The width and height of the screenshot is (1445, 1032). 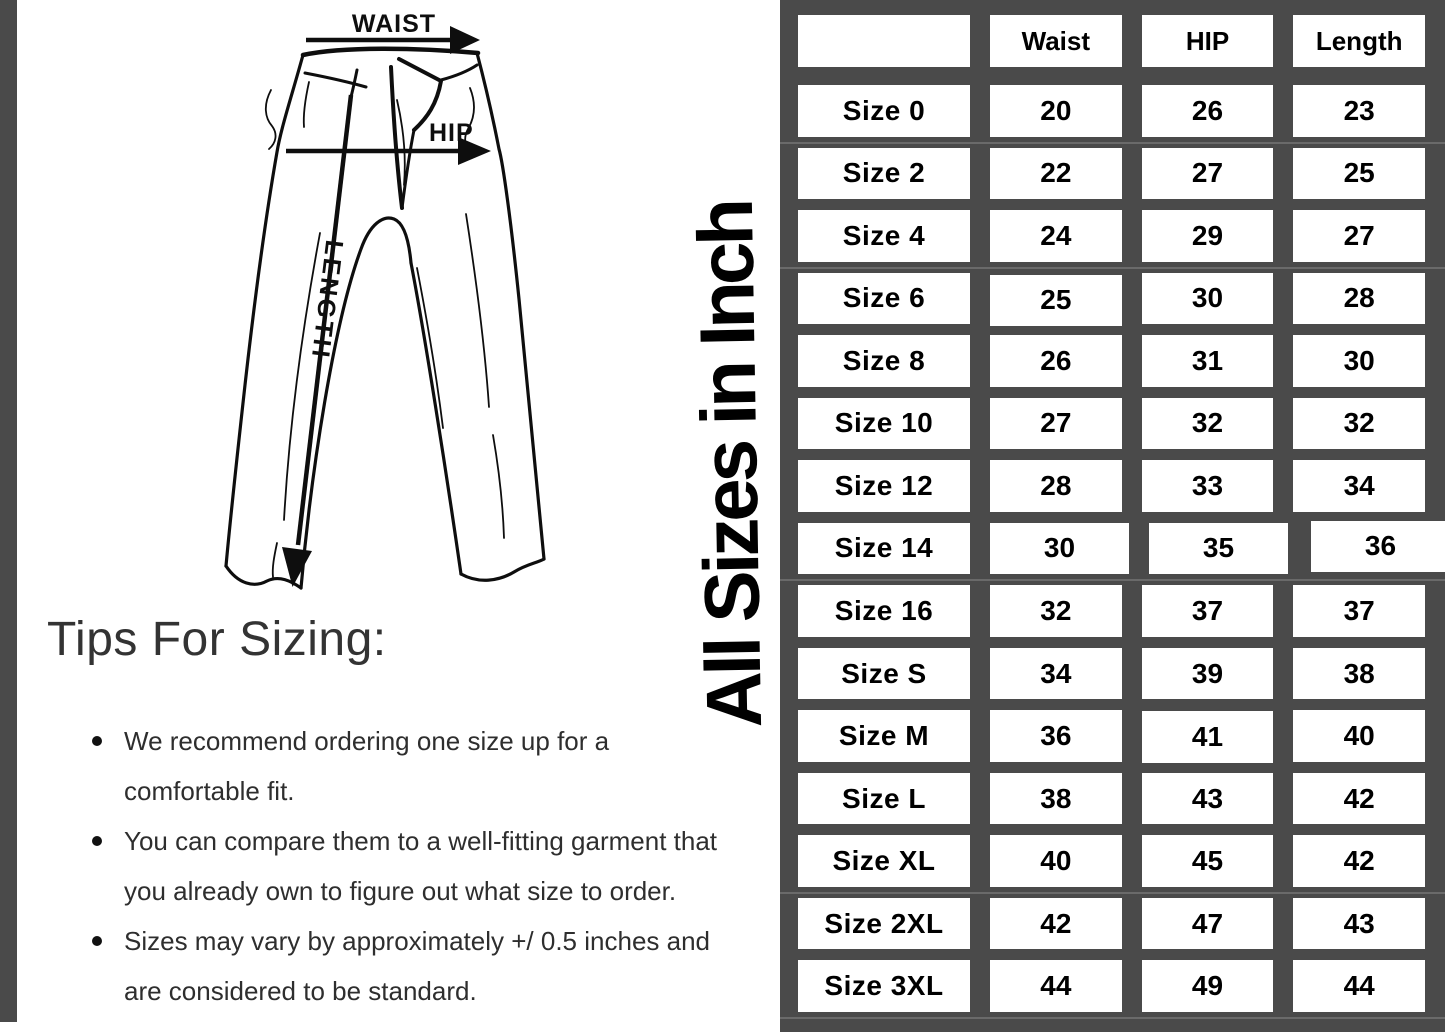 What do you see at coordinates (1378, 546) in the screenshot?
I see `length-value-cell: 36` at bounding box center [1378, 546].